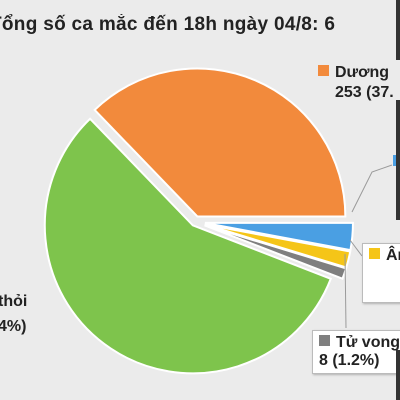  What do you see at coordinates (381, 273) in the screenshot?
I see `legend-box-am: Âm` at bounding box center [381, 273].